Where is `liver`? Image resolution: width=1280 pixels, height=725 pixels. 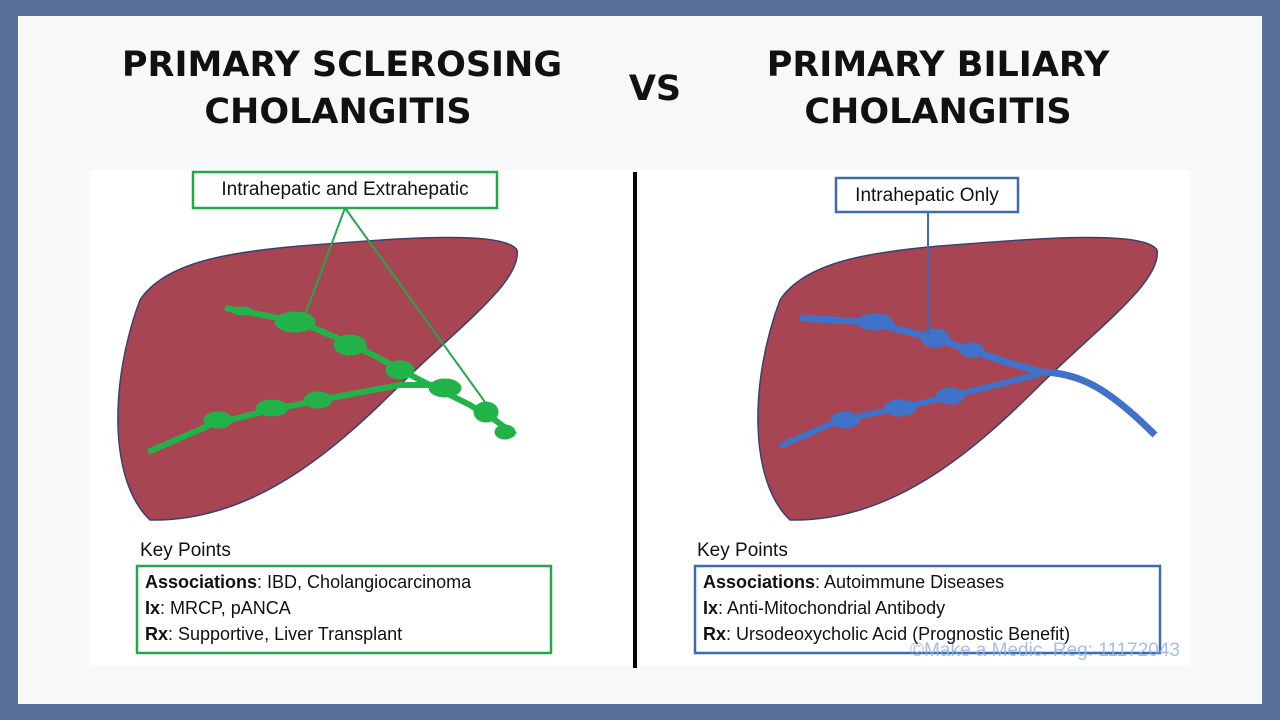 liver is located at coordinates (957, 378).